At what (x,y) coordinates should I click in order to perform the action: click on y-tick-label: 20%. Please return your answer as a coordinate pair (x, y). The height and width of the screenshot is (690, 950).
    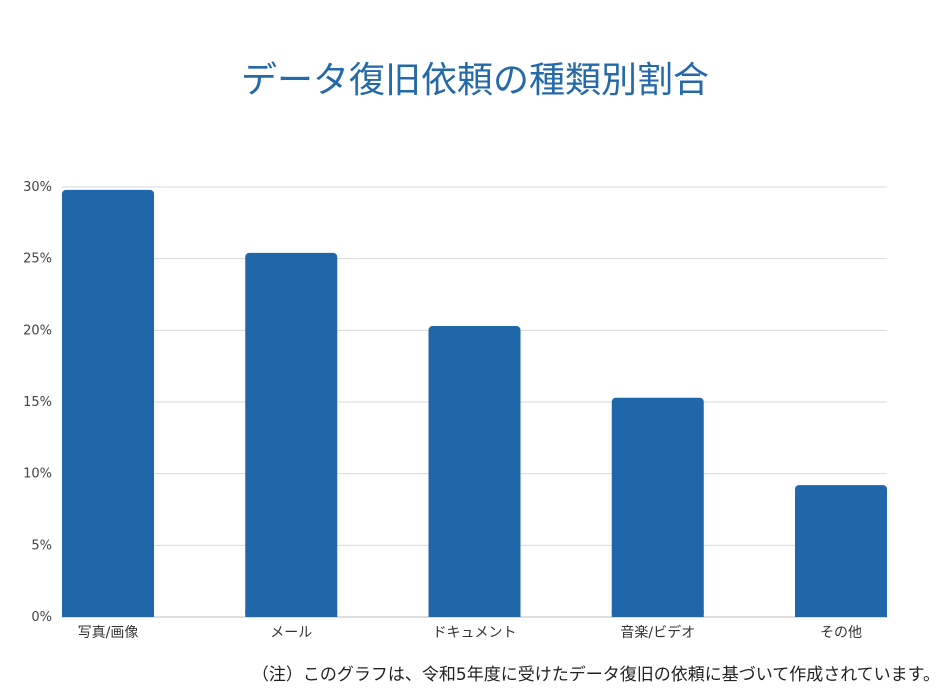
    Looking at the image, I should click on (37, 330).